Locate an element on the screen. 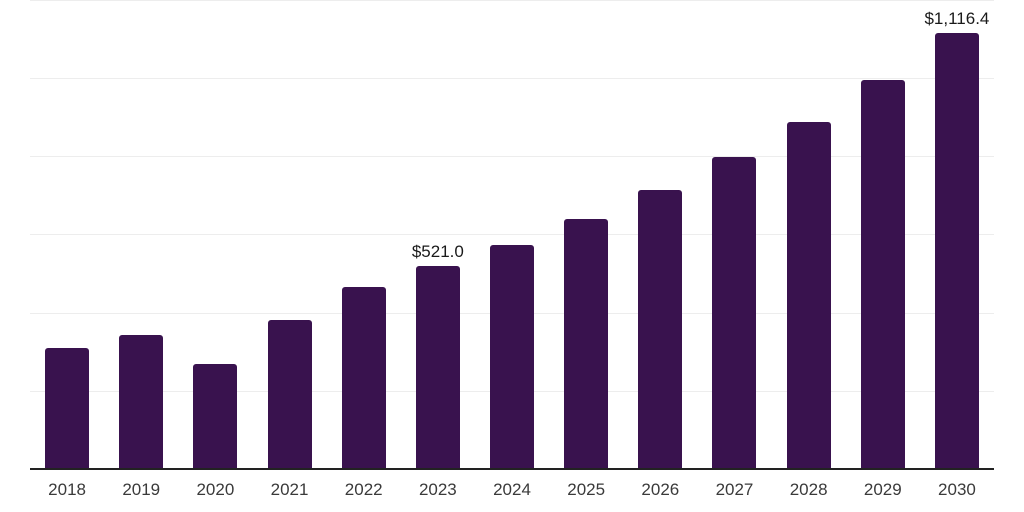  x-tick-label-2026: 2026 is located at coordinates (660, 489).